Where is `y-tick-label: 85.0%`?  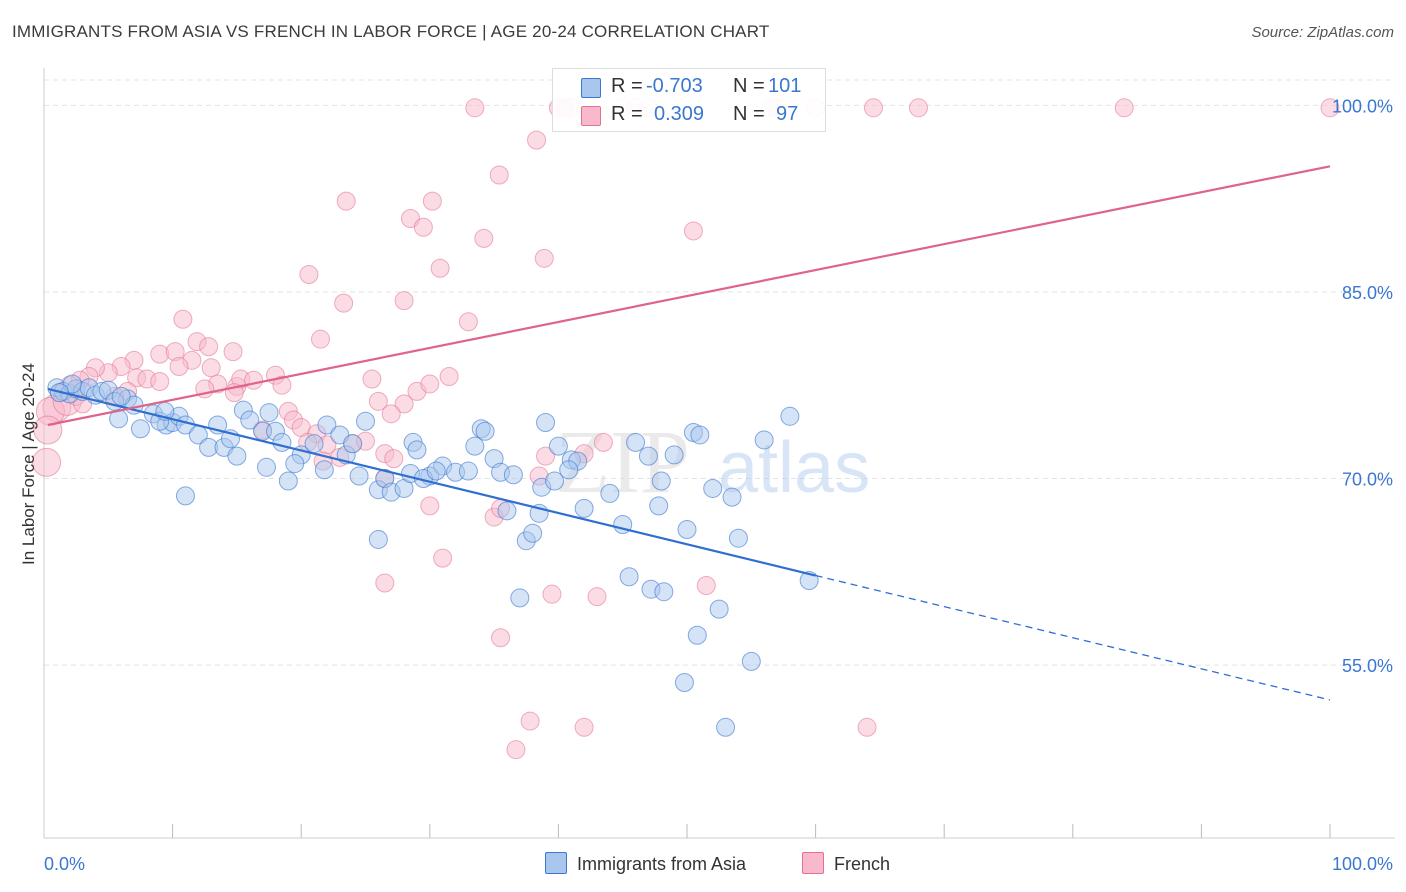
y-tick-label: 85.0% is located at coordinates (1367, 293).